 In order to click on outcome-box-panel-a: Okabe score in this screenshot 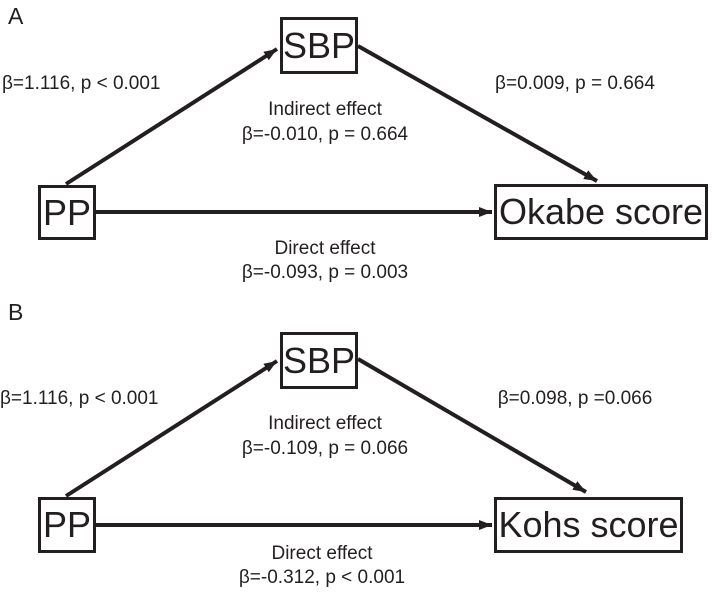, I will do `click(601, 212)`.